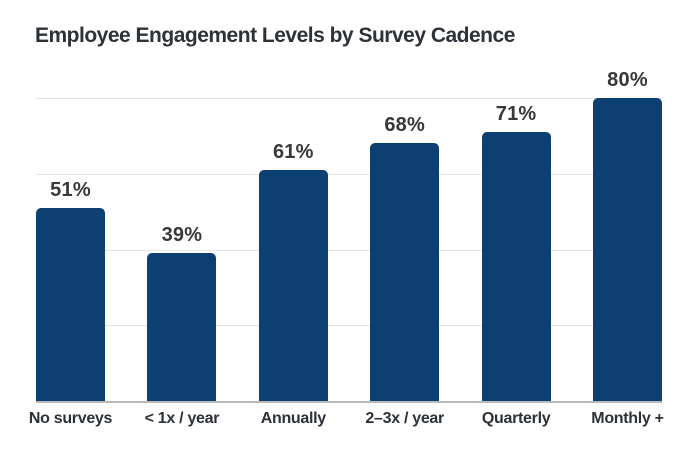 The image size is (700, 450). What do you see at coordinates (349, 402) in the screenshot?
I see `axis-baseline` at bounding box center [349, 402].